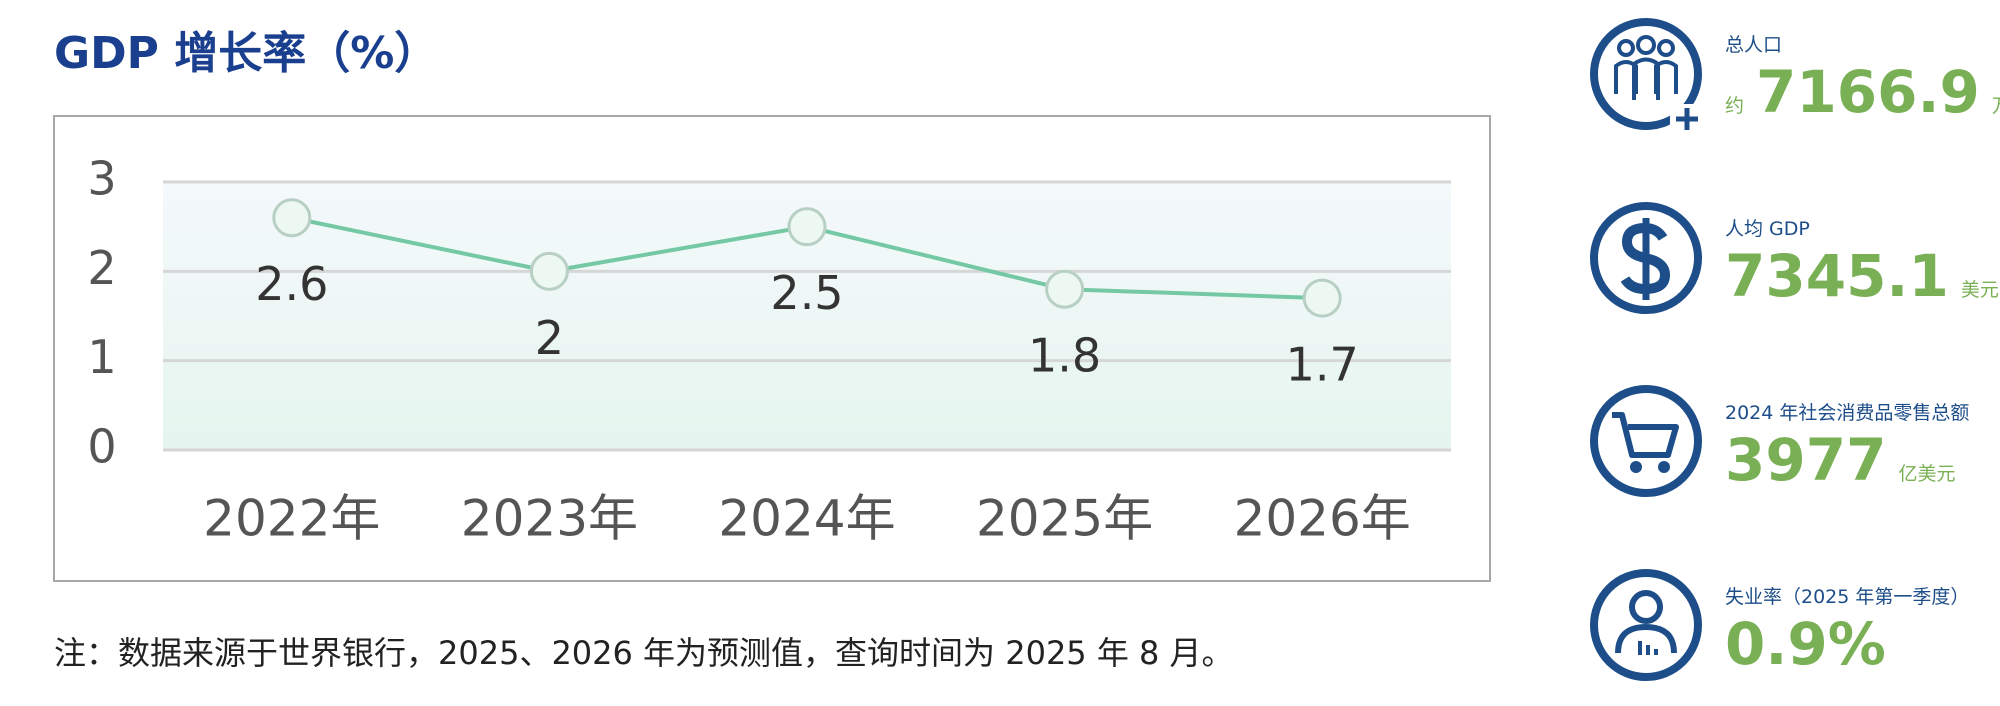 Image resolution: width=2000 pixels, height=706 pixels. What do you see at coordinates (1754, 45) in the screenshot?
I see `stat-label: 总人口` at bounding box center [1754, 45].